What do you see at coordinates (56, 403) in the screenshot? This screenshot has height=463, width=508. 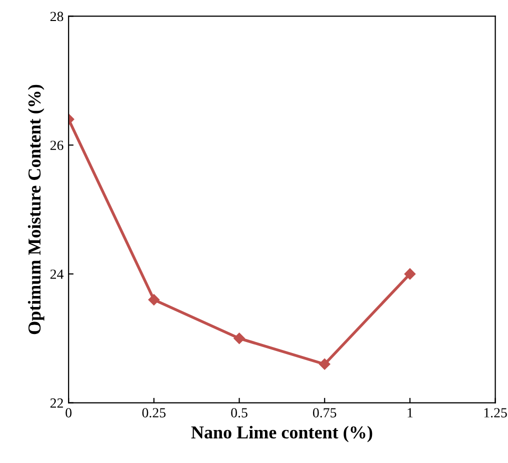 I see `y-tick-label: 22` at bounding box center [56, 403].